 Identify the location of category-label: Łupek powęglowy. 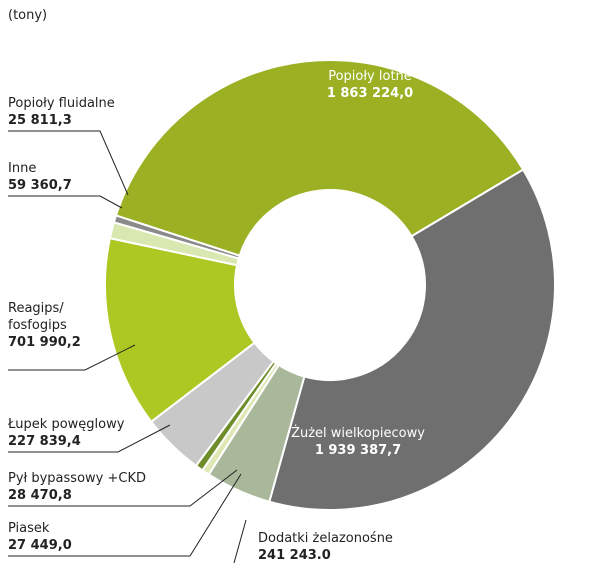
(66, 424).